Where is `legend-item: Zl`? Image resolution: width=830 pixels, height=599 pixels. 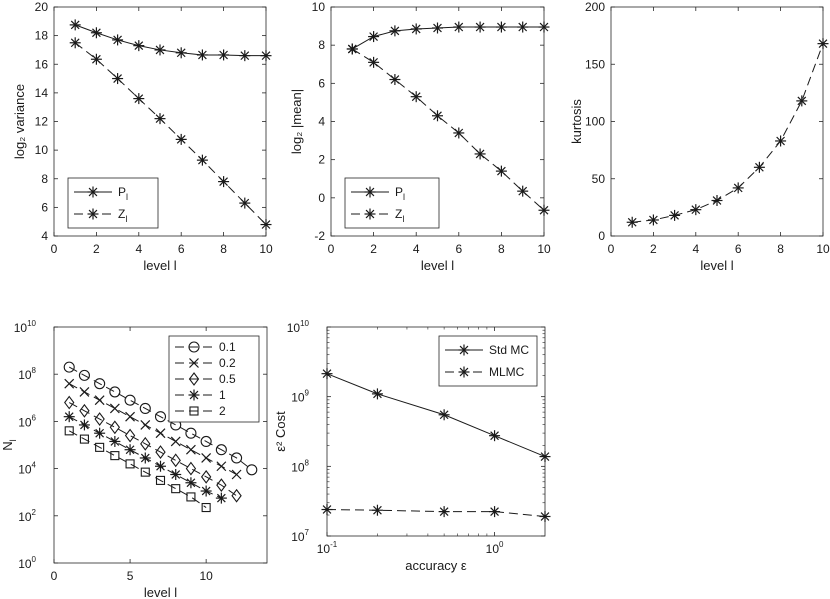
legend-item: Zl is located at coordinates (377, 215).